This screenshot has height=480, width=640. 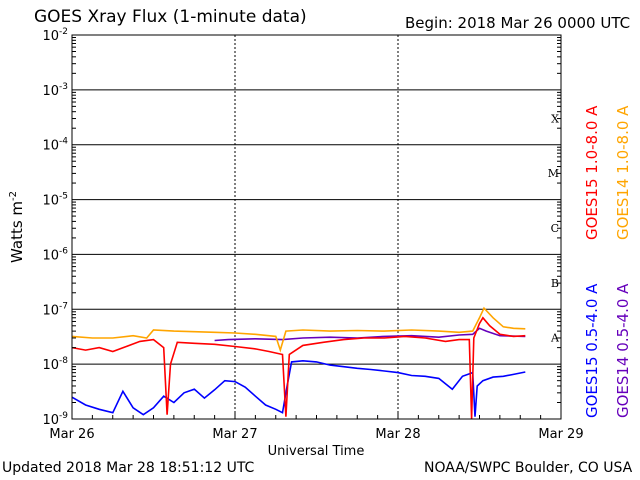 I want to click on x-axis-label: Universal Time, so click(x=316, y=451).